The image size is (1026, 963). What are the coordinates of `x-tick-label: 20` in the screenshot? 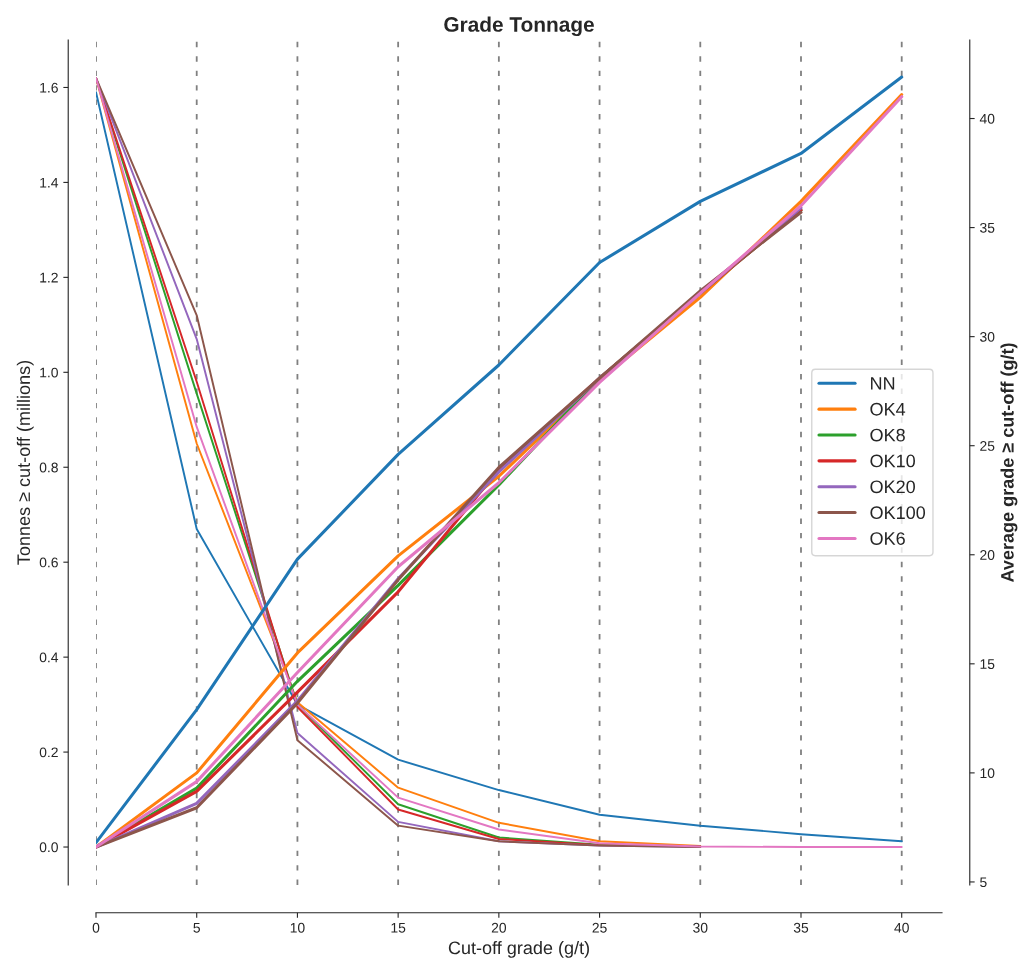 It's located at (499, 927).